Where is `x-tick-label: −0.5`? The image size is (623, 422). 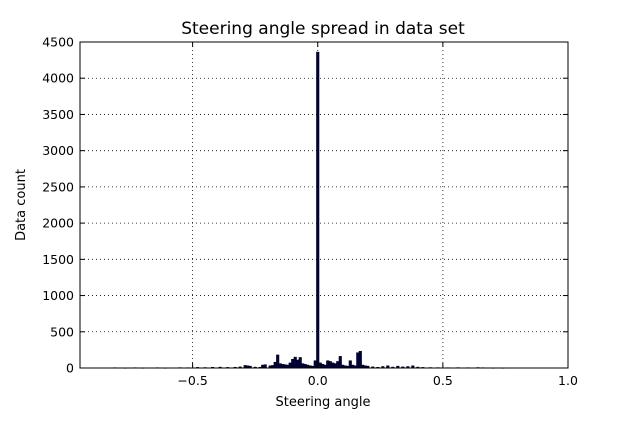
x-tick-label: −0.5 is located at coordinates (192, 380).